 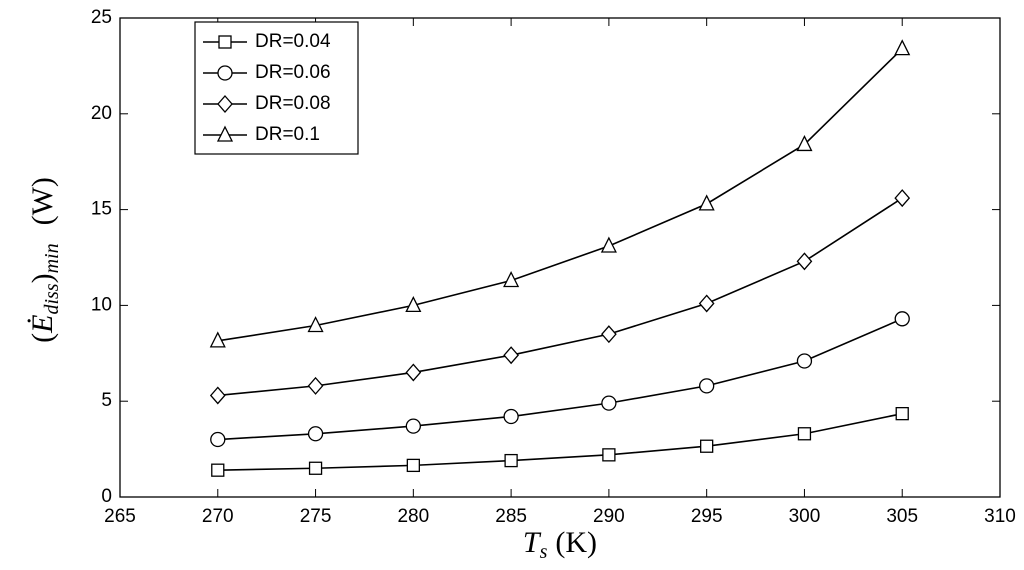 I want to click on x-tick-label: 300, so click(x=805, y=516).